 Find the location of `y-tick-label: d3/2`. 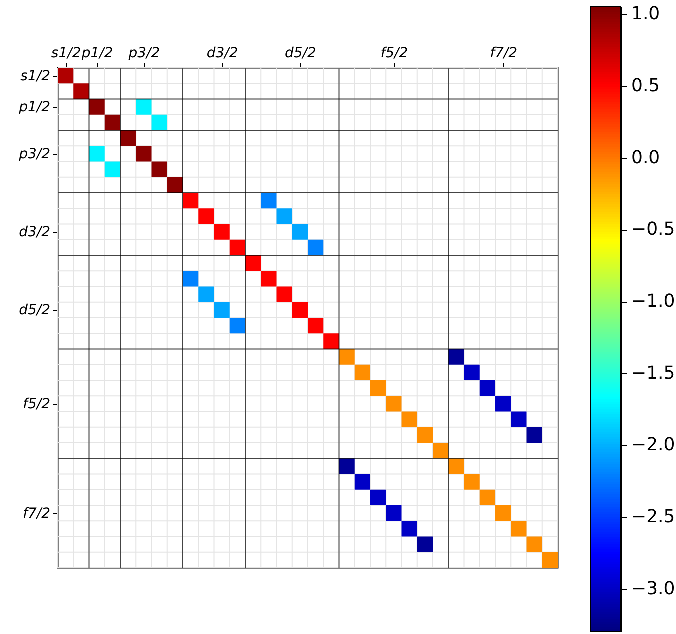

y-tick-label: d3/2 is located at coordinates (35, 232).